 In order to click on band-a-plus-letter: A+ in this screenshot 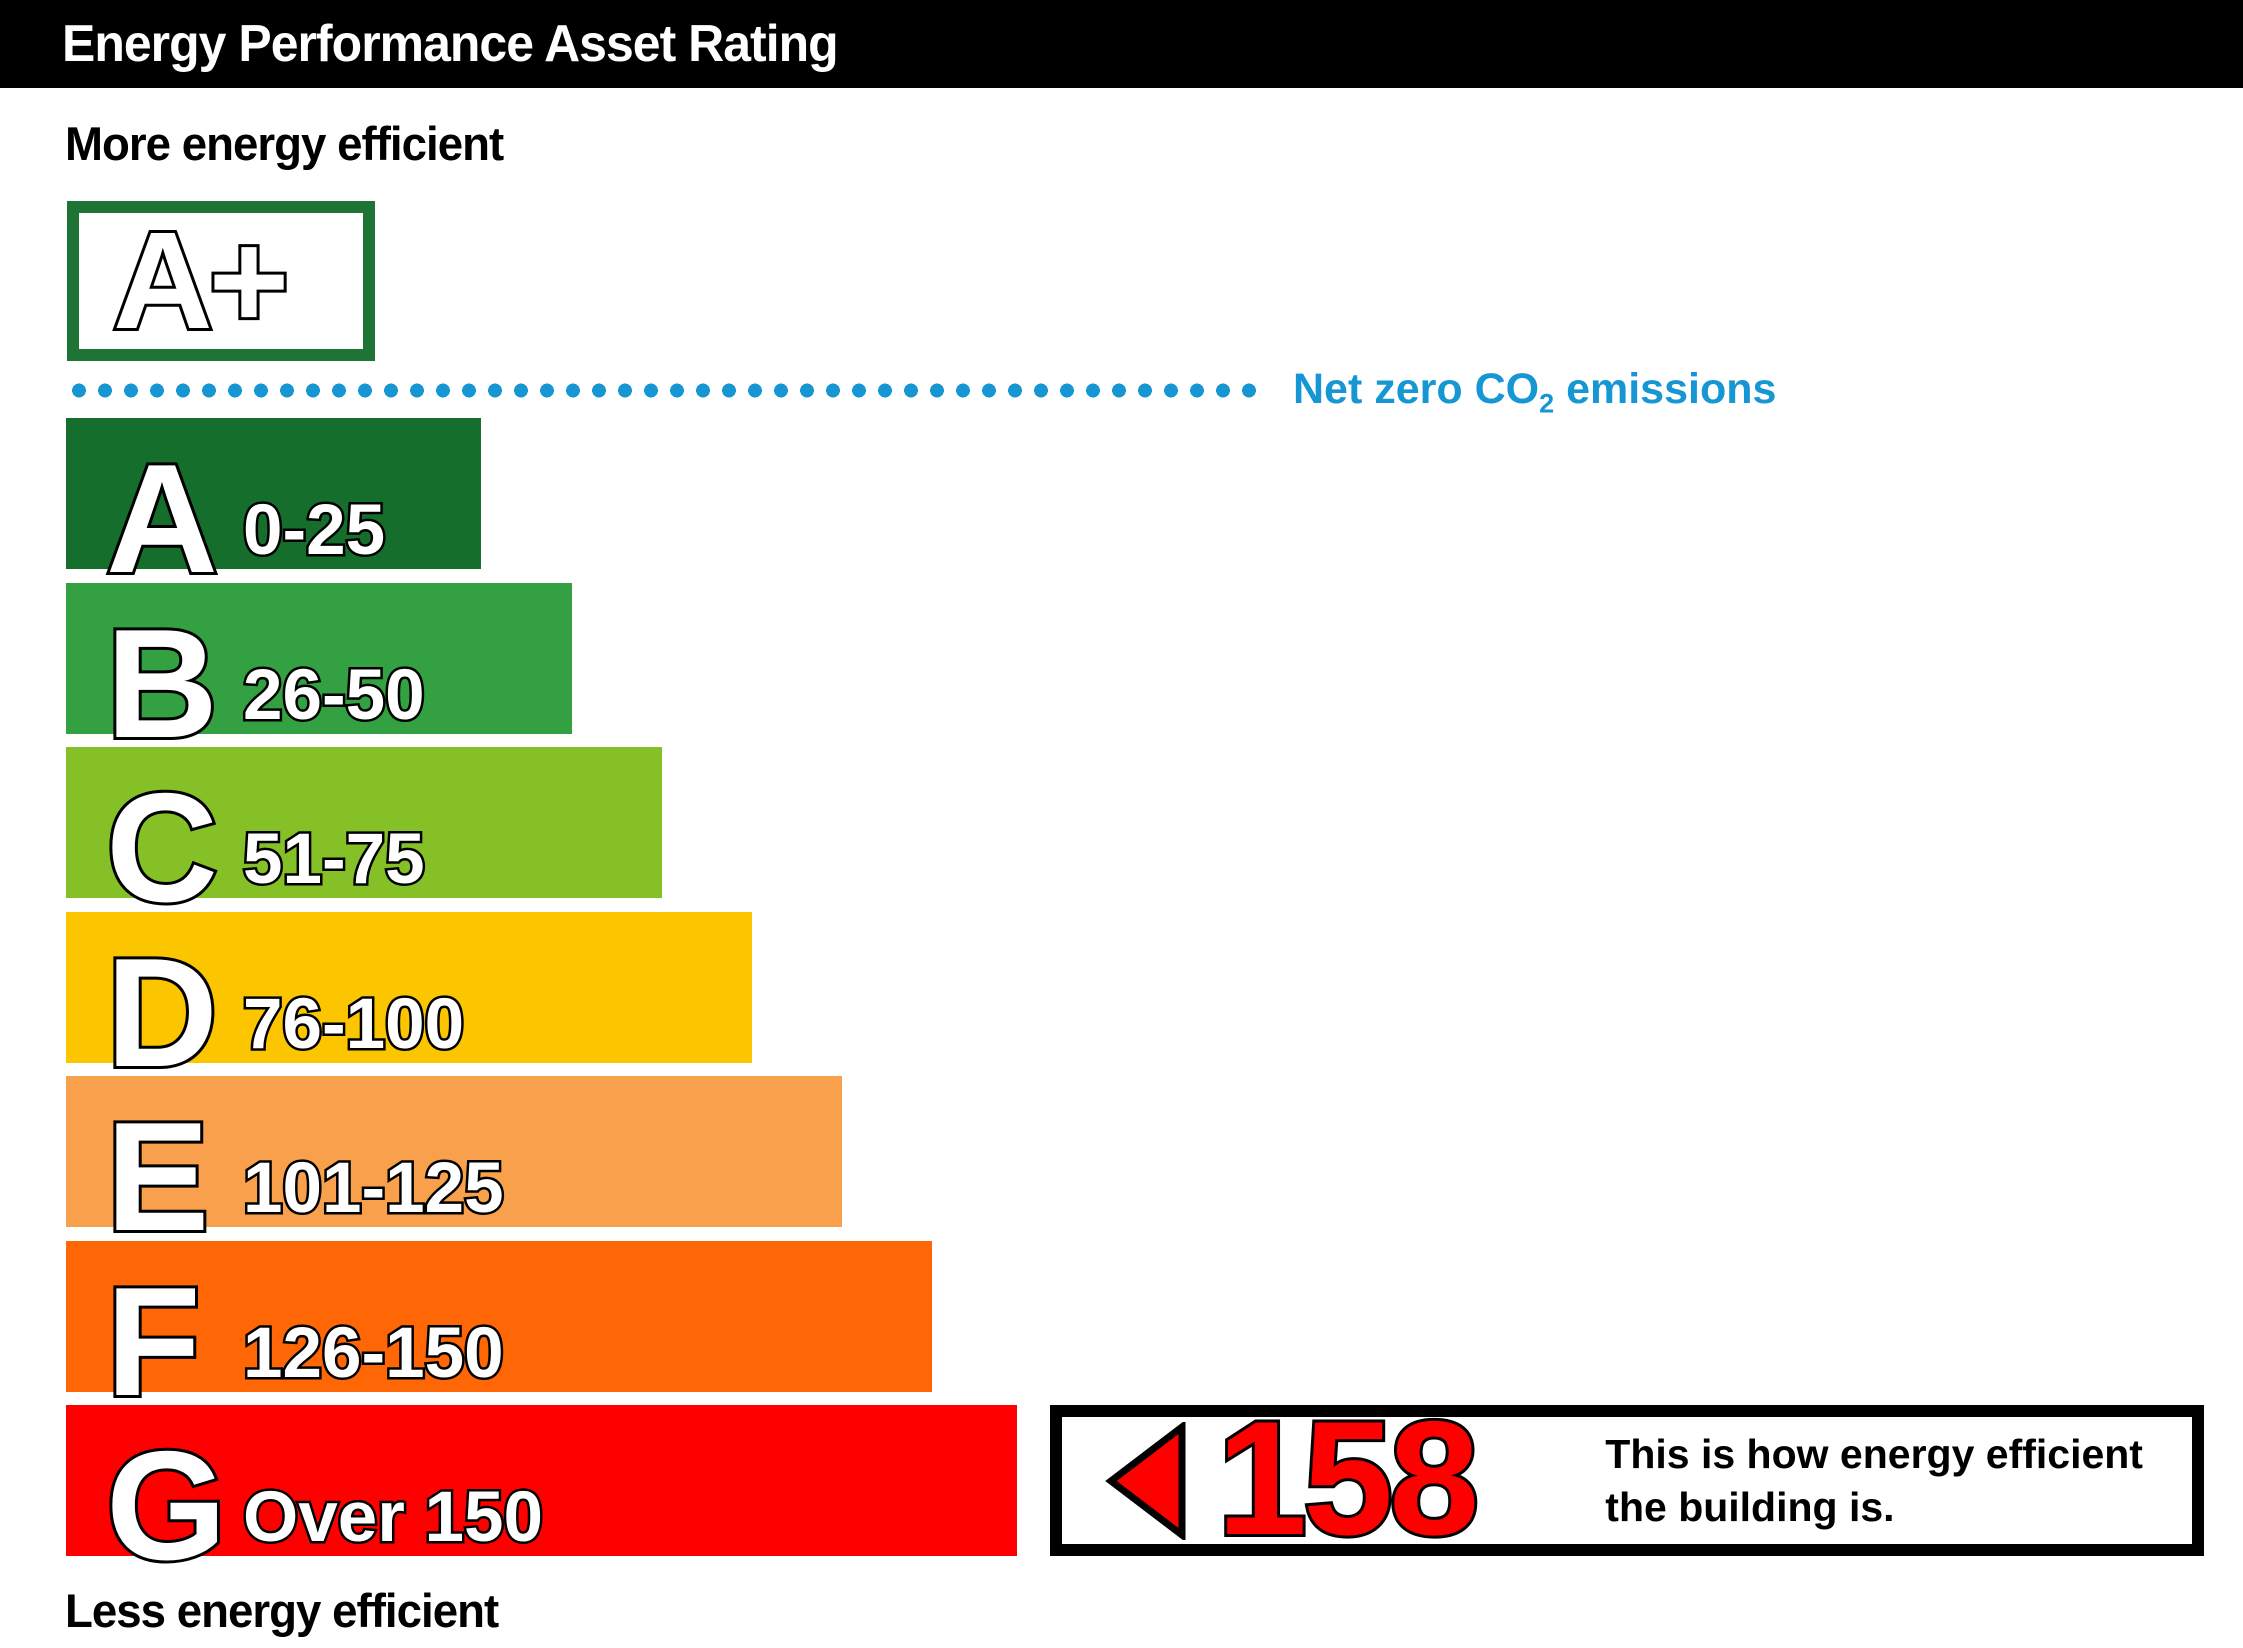, I will do `click(201, 281)`.